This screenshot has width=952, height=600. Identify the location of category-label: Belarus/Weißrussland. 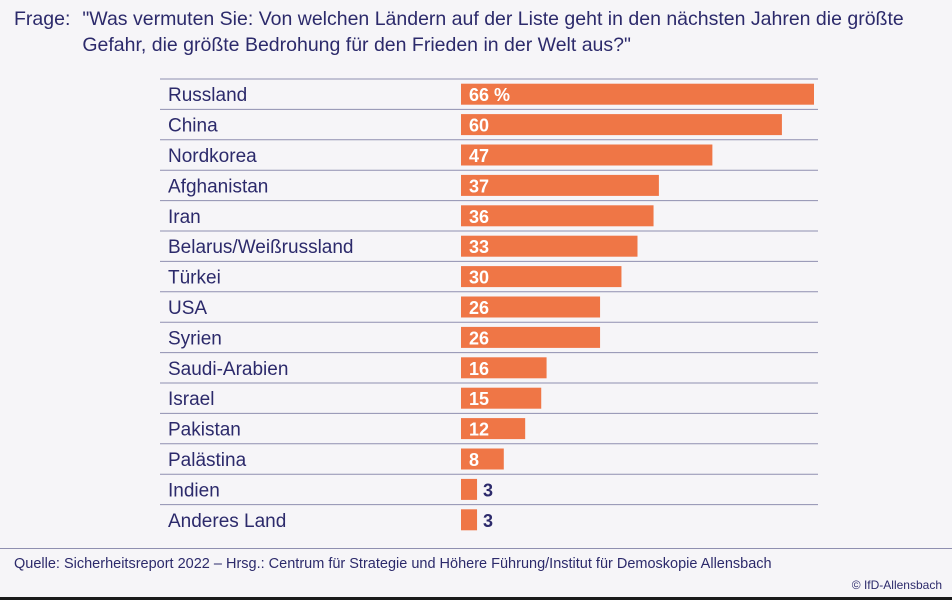
(261, 247).